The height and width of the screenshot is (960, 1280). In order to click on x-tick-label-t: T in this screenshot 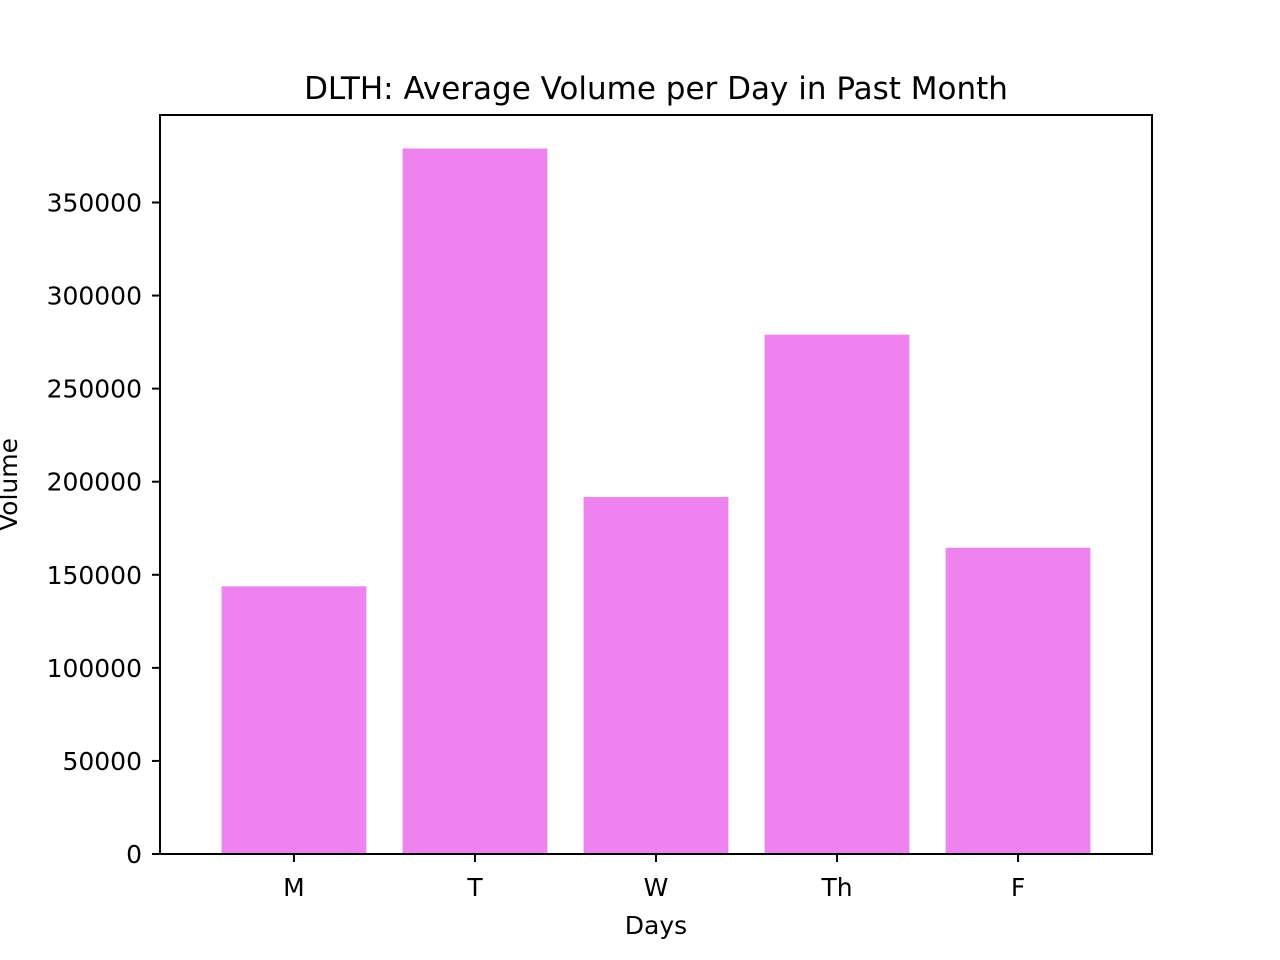, I will do `click(474, 887)`.